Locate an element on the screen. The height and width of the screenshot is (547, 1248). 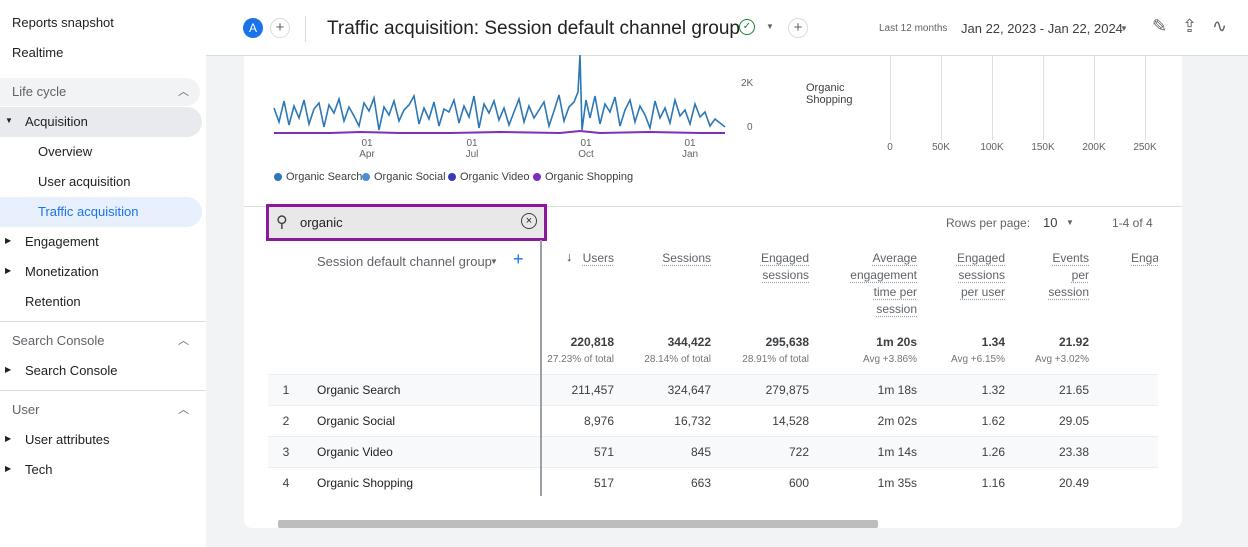
column-header: Sessions is located at coordinates (681, 258).